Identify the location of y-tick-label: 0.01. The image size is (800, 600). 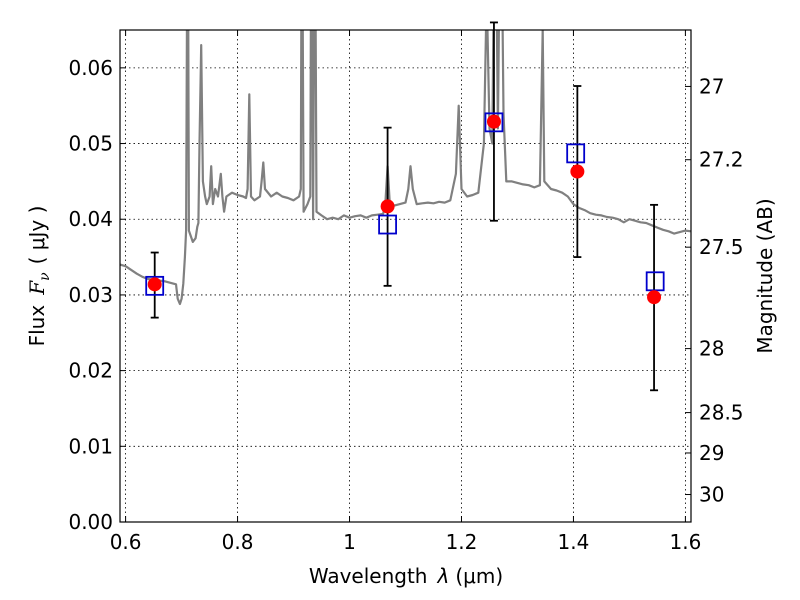
(90, 446).